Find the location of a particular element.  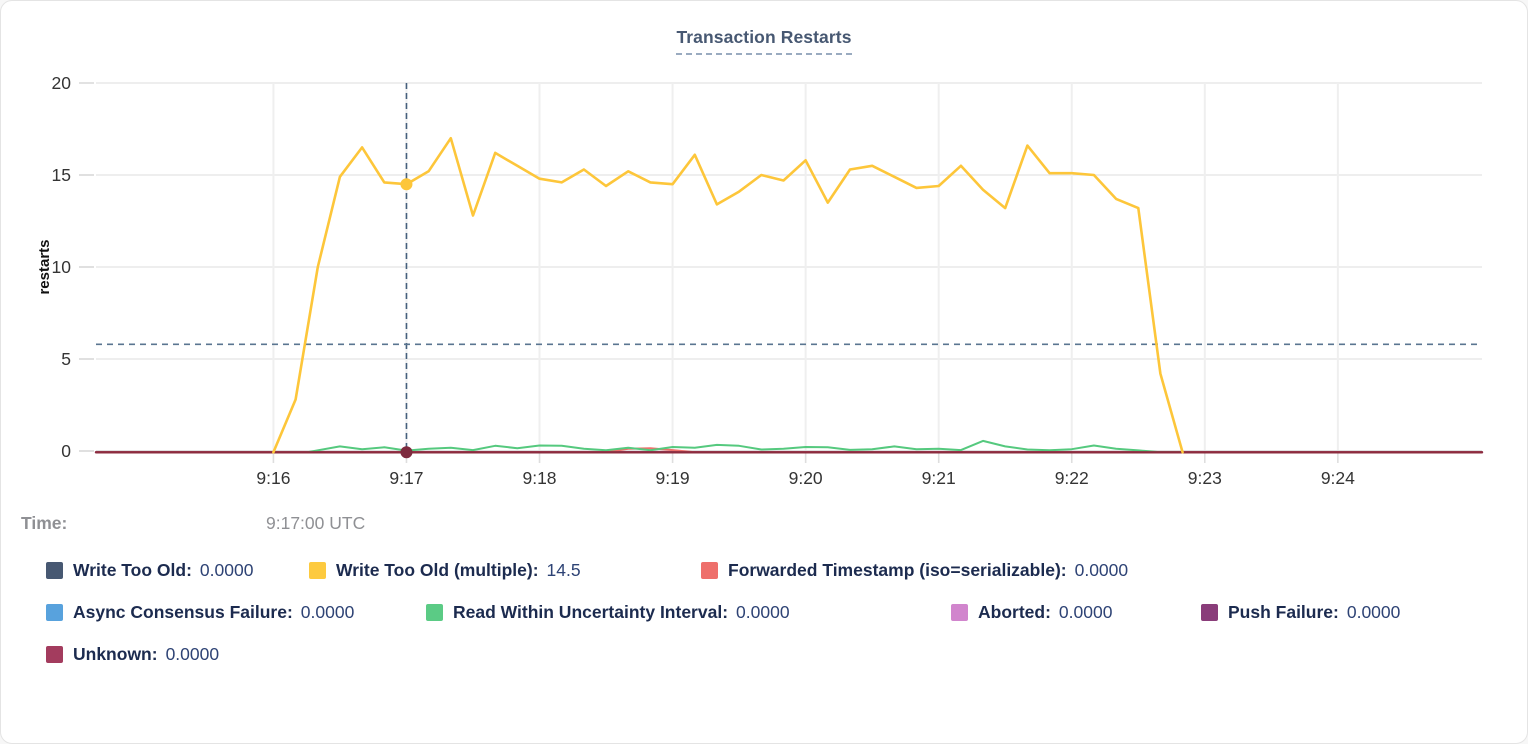

legend-item-unknown: Unknown: 0.0000 is located at coordinates (132, 654).